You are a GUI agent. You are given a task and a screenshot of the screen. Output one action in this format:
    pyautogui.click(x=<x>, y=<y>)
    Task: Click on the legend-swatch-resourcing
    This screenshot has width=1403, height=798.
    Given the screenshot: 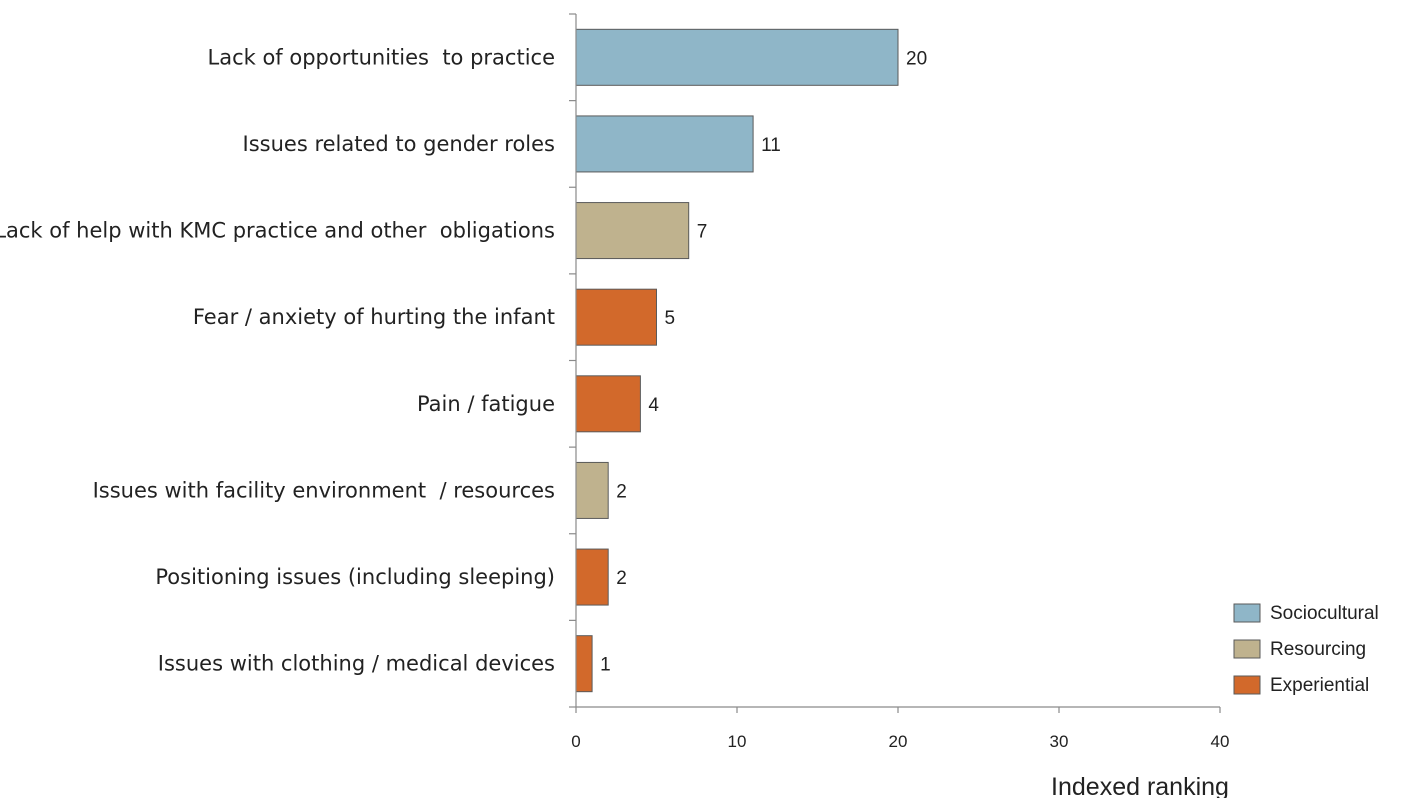 What is the action you would take?
    pyautogui.click(x=1247, y=649)
    